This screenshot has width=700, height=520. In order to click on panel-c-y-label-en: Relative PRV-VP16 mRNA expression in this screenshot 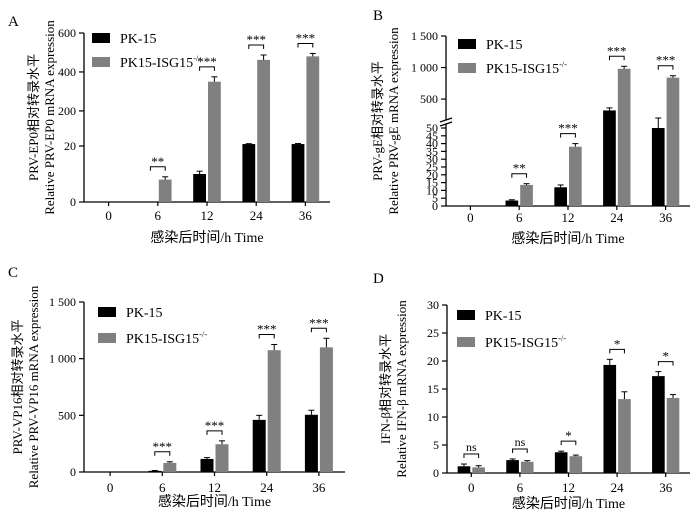, I will do `click(33, 386)`.